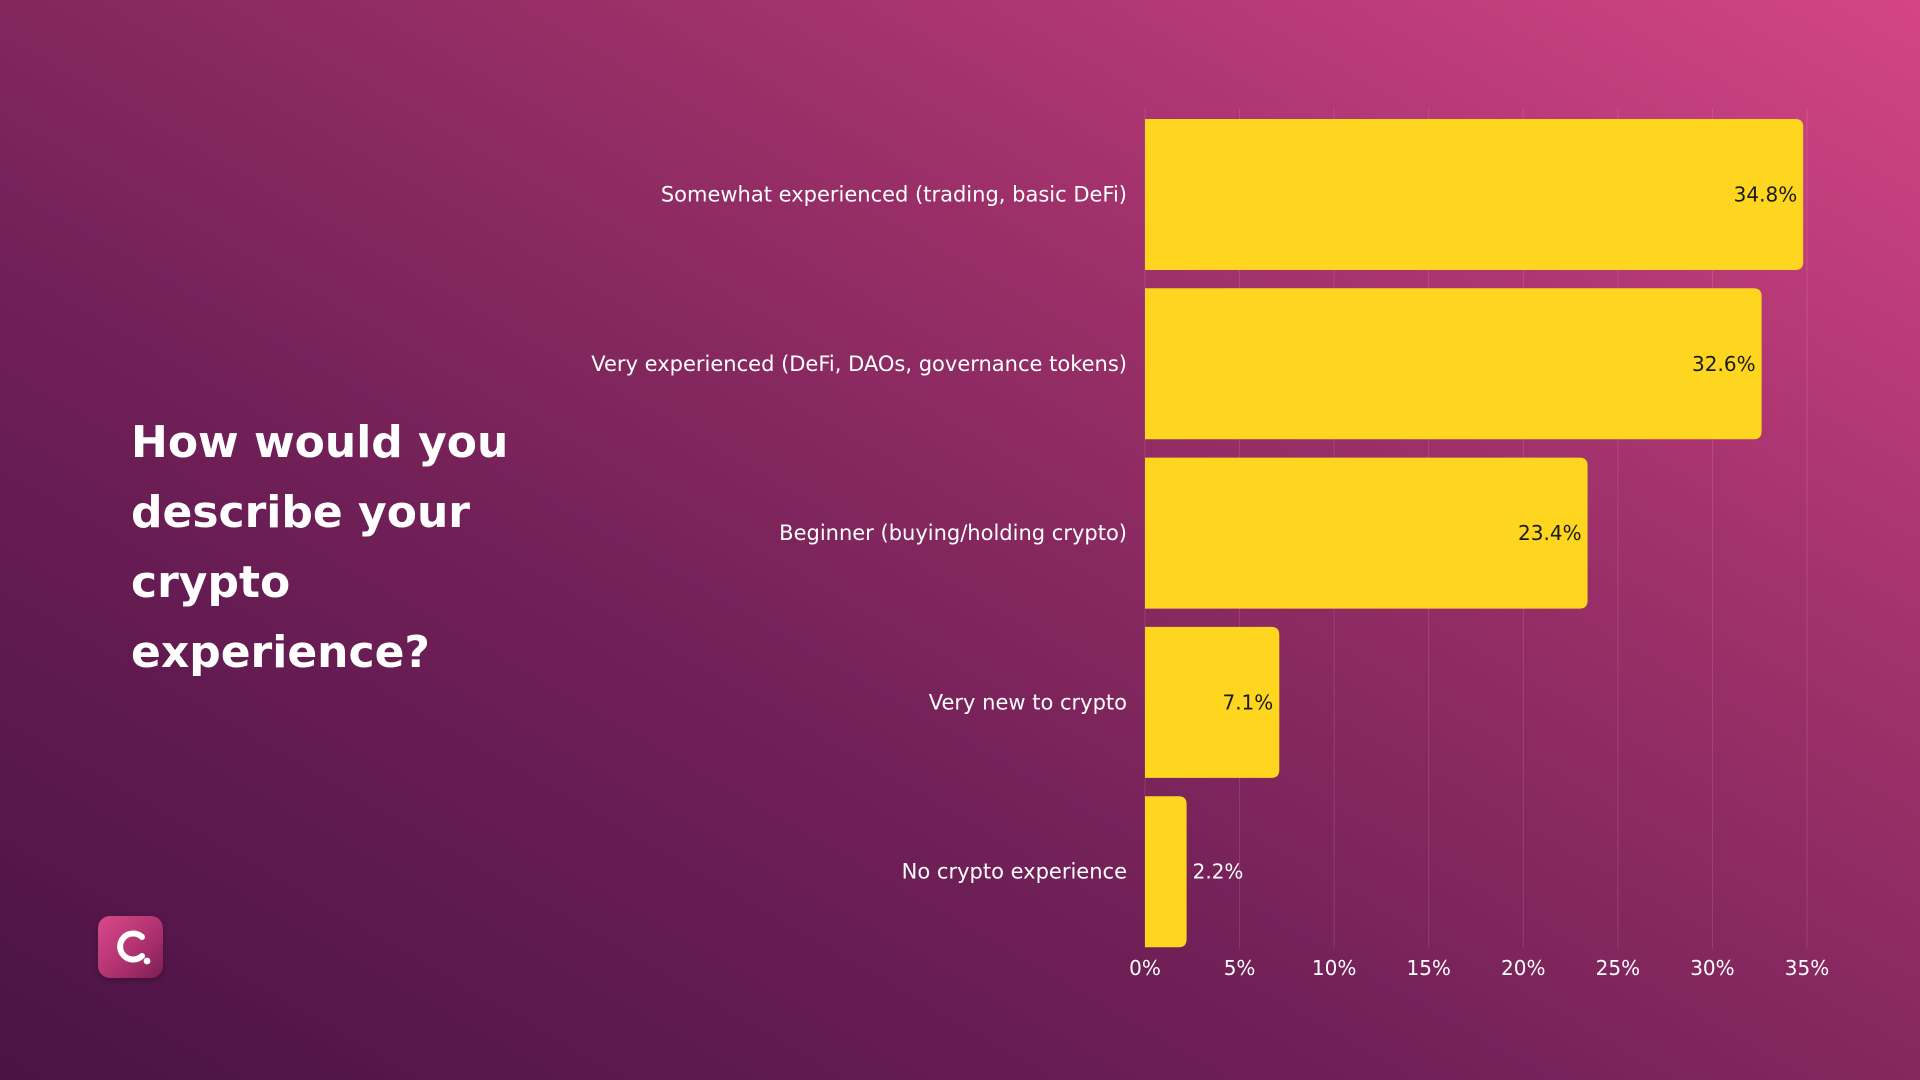  What do you see at coordinates (1766, 195) in the screenshot?
I see `value-label: 34.8%` at bounding box center [1766, 195].